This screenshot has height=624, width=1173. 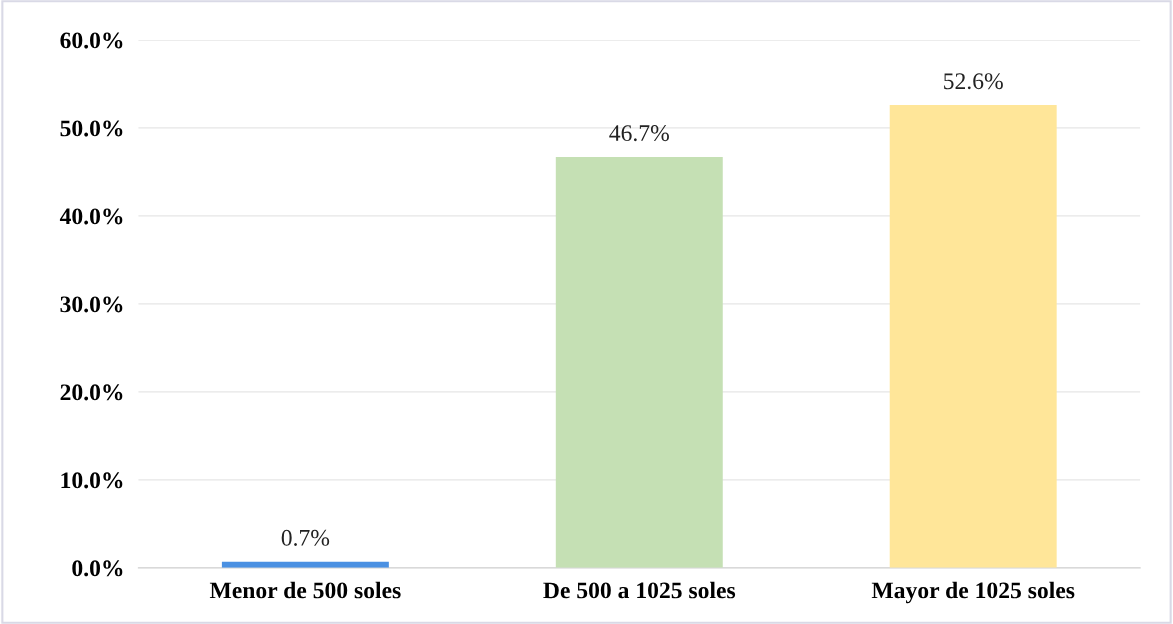 I want to click on x-tick-label: Mayor de 1025 soles, so click(x=973, y=592).